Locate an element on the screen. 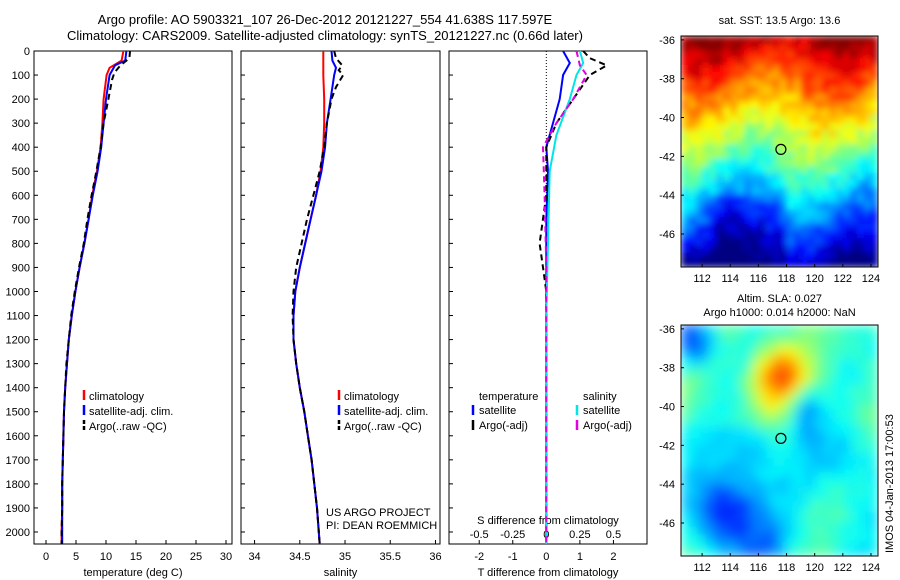  y-tick-label: 1700 is located at coordinates (18, 461).